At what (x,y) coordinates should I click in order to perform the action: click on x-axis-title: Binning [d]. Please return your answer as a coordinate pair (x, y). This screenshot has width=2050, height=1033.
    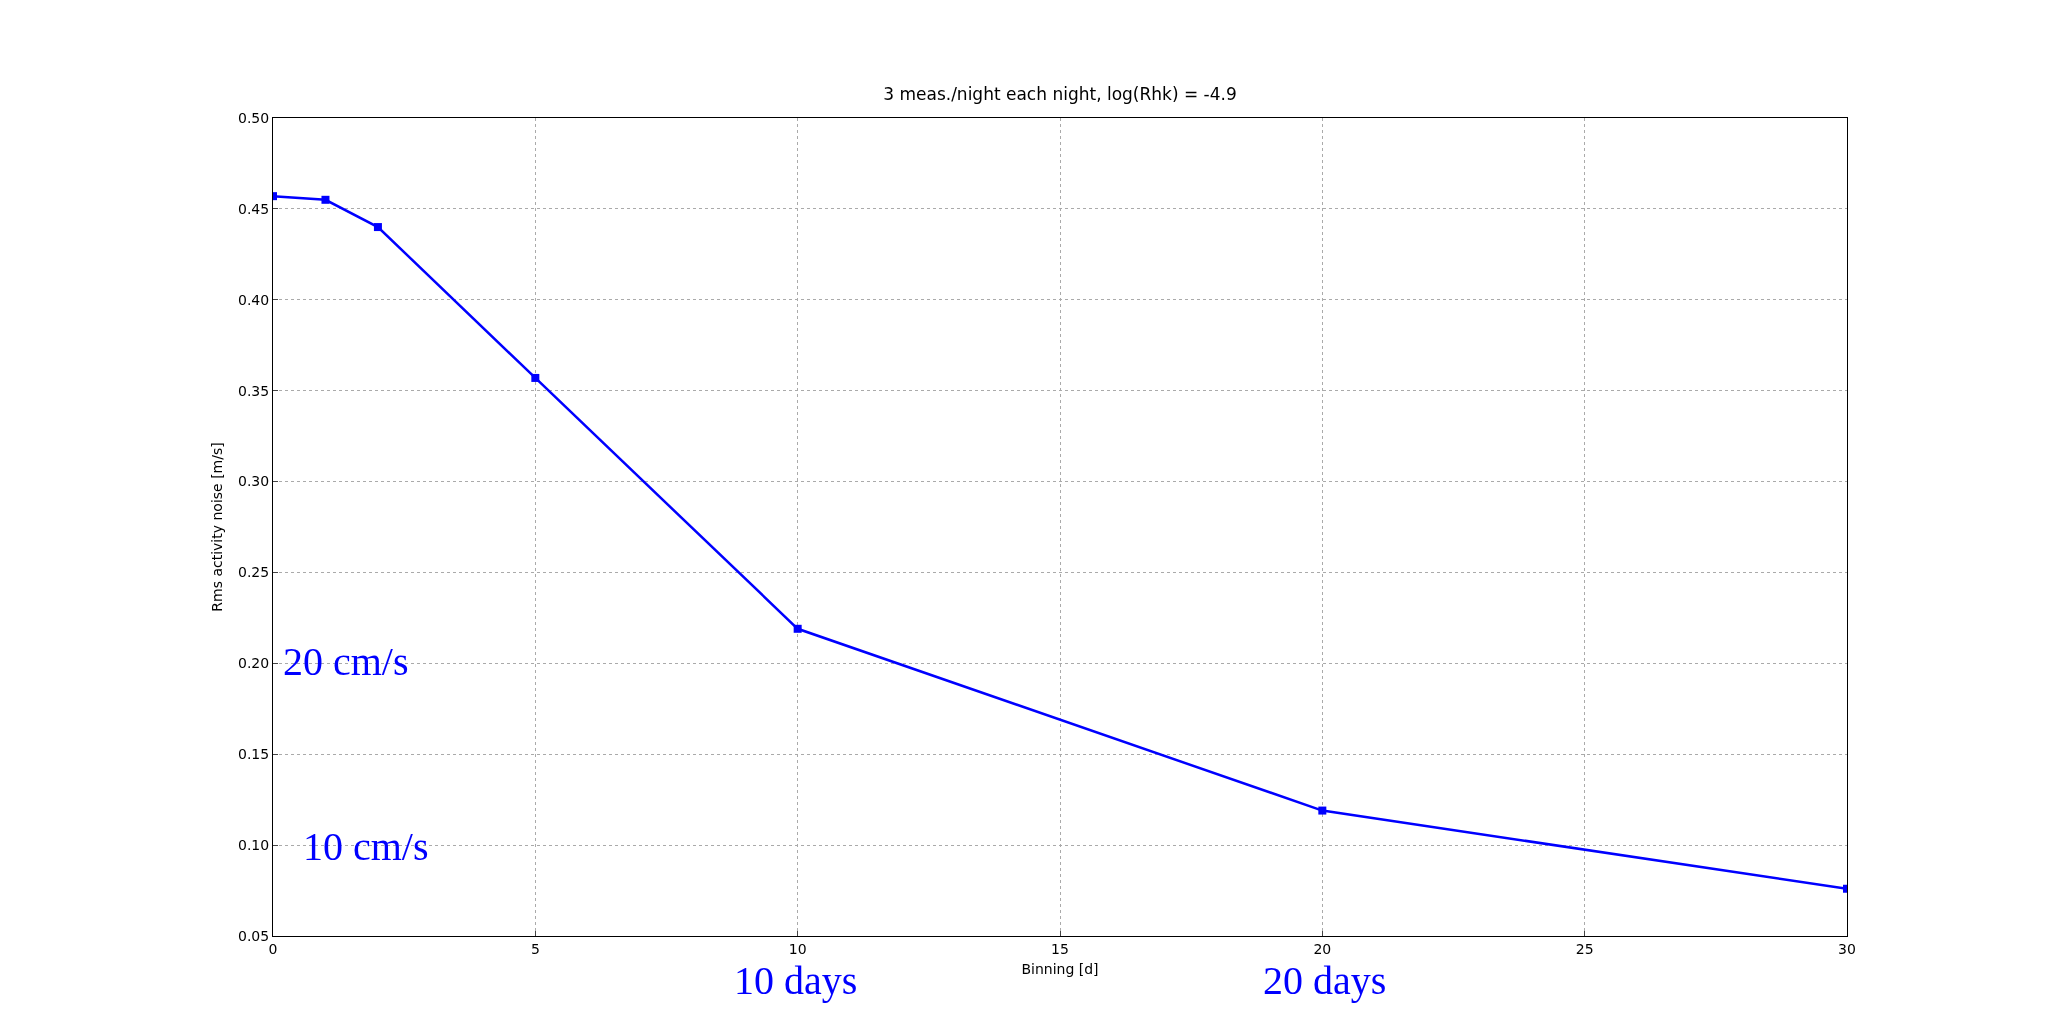
    Looking at the image, I should click on (1060, 969).